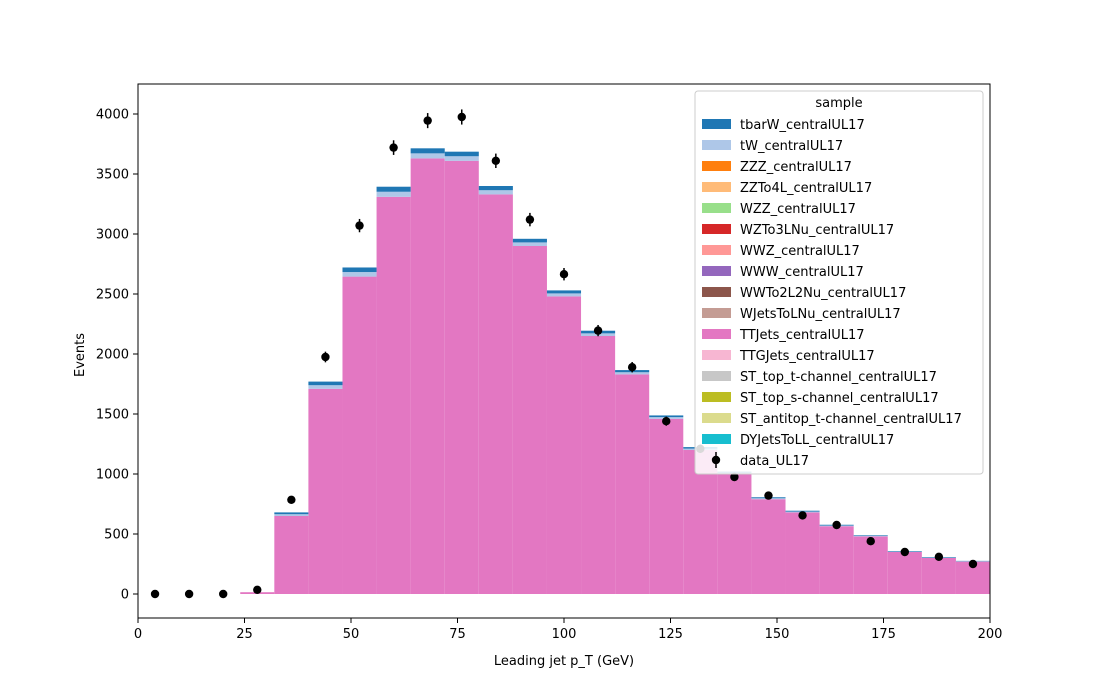  What do you see at coordinates (802, 272) in the screenshot?
I see `legend-label: WWW_centralUL17` at bounding box center [802, 272].